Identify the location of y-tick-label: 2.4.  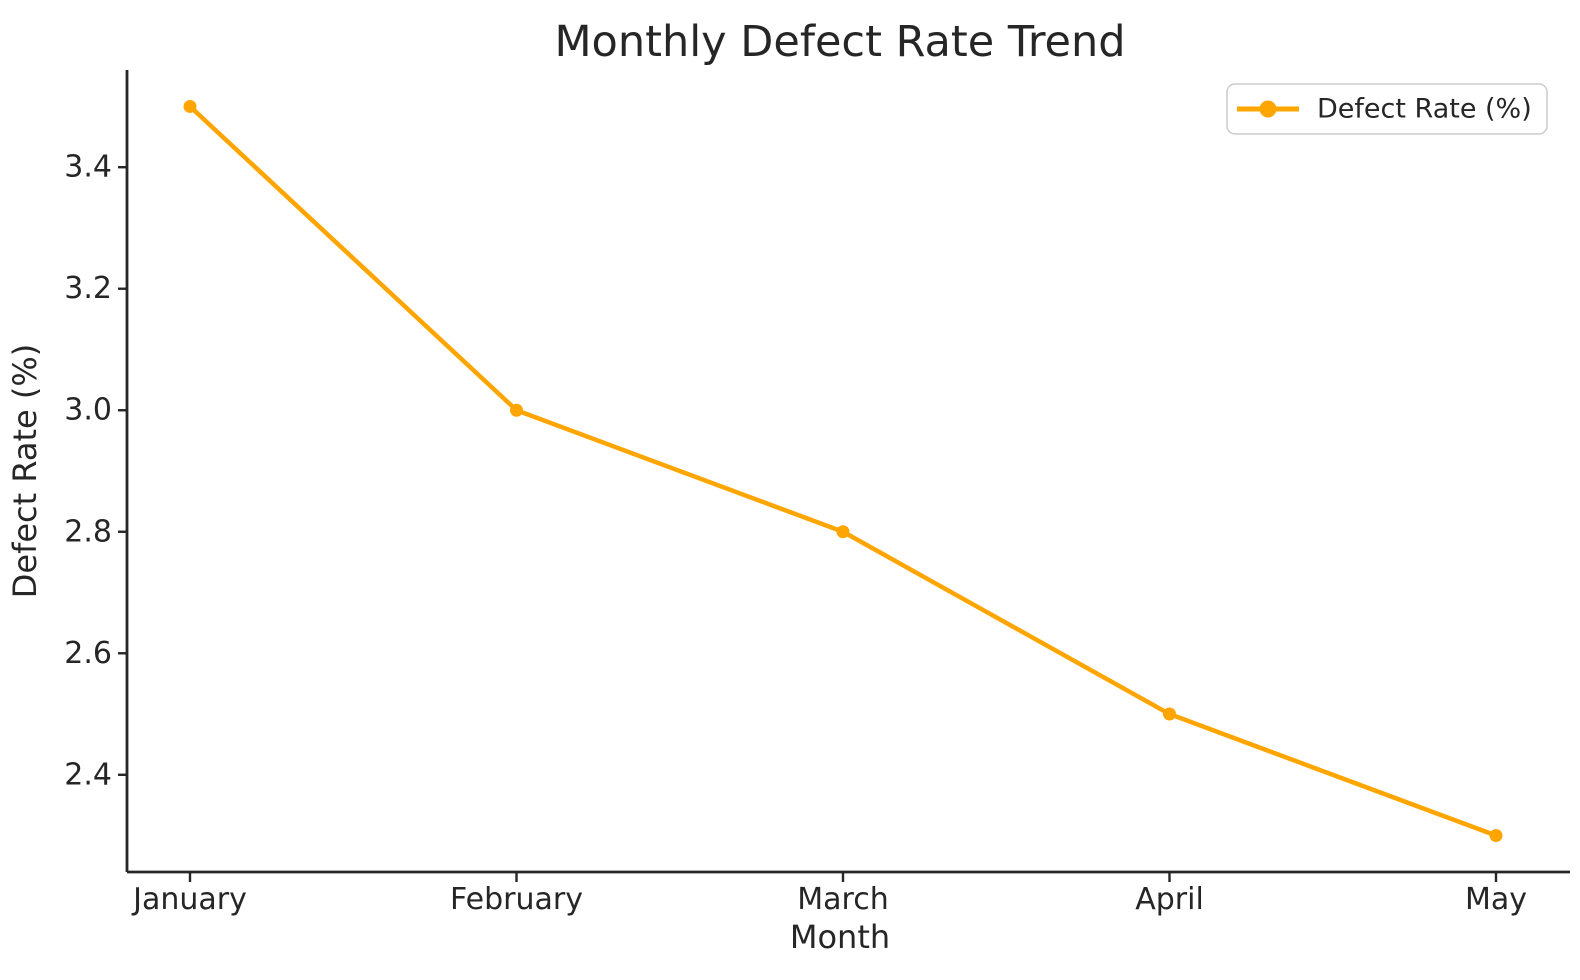
(88, 774).